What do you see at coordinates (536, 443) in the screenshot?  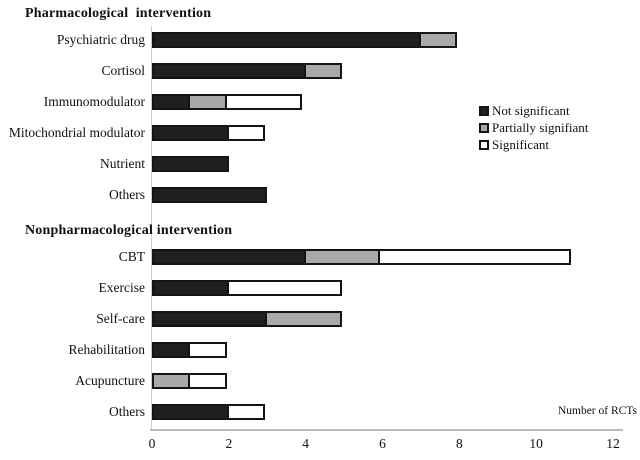 I see `x-tick-label: 10` at bounding box center [536, 443].